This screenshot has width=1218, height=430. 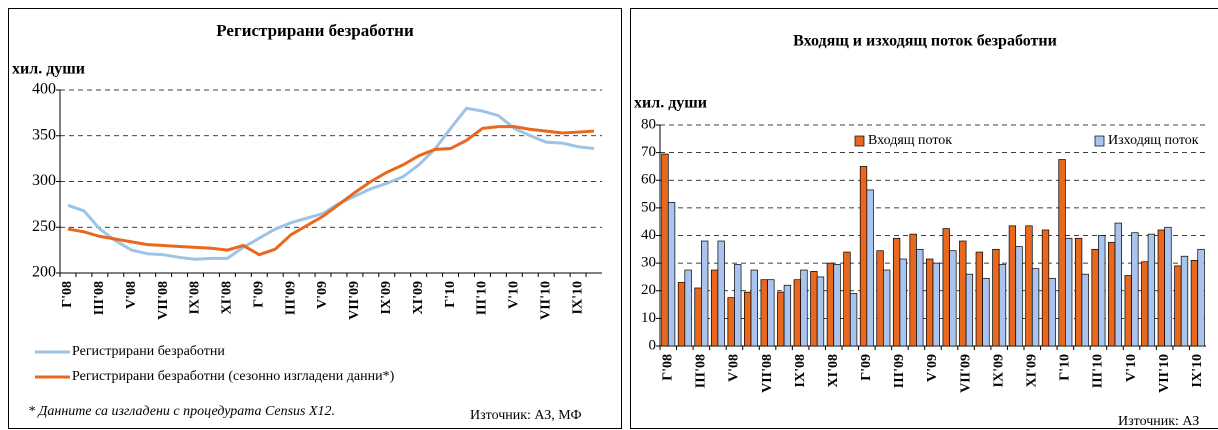 What do you see at coordinates (44, 272) in the screenshot?
I see `y-tick-label: 200` at bounding box center [44, 272].